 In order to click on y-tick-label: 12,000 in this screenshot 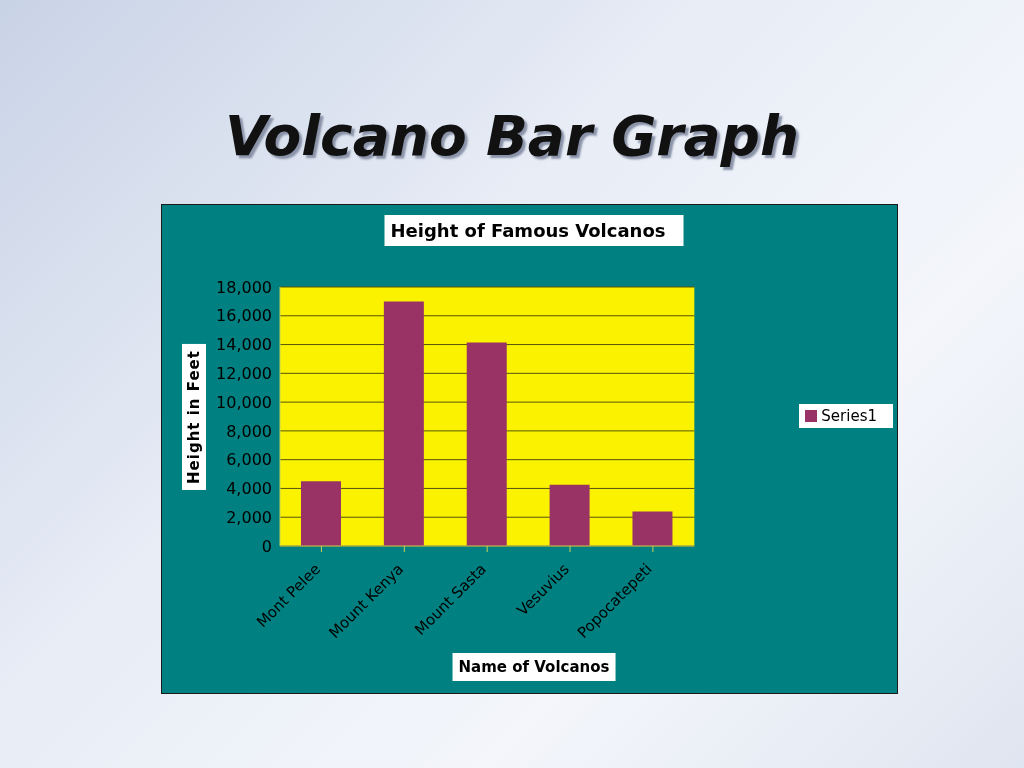, I will do `click(244, 374)`.